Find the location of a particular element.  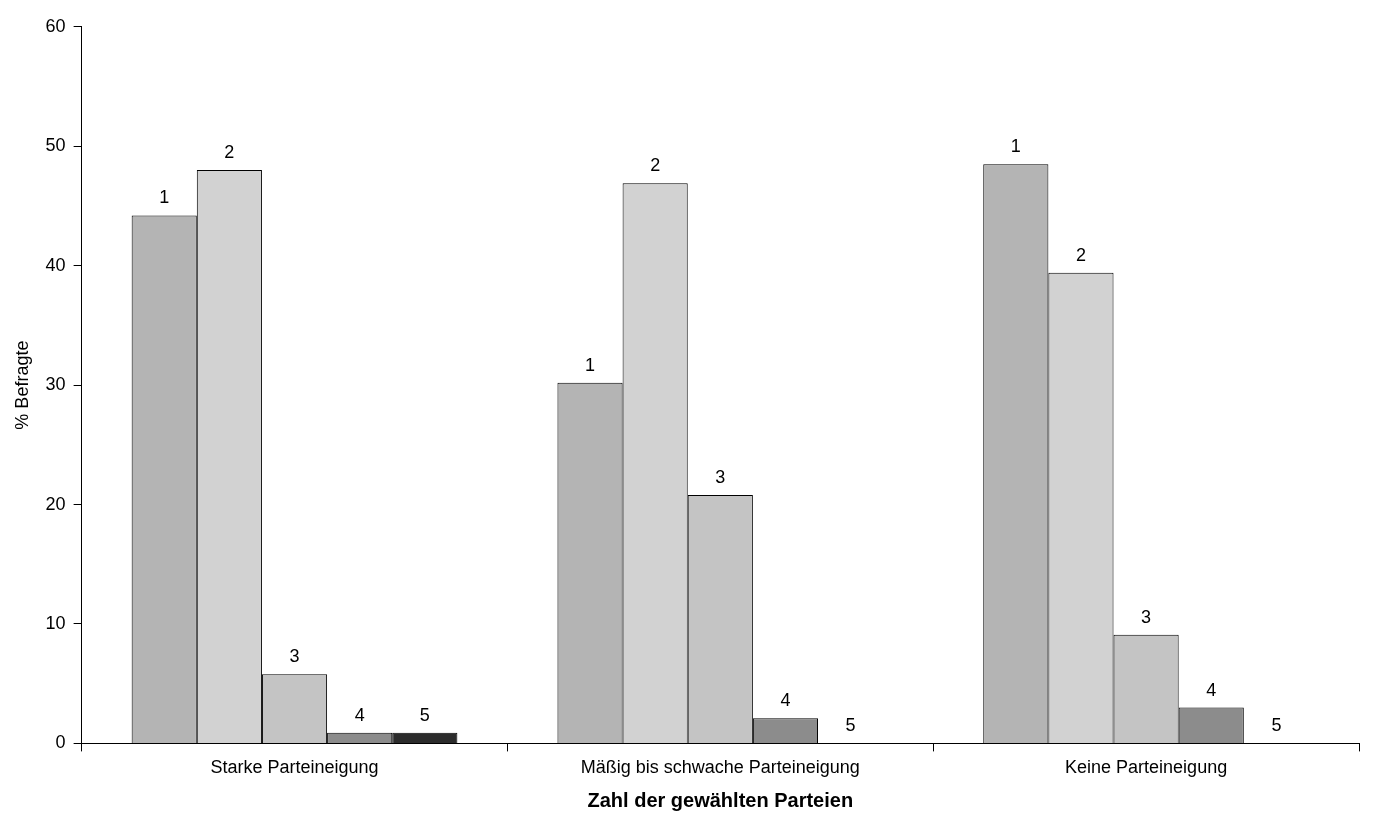

x-tick-label: Keine Parteineigung is located at coordinates (1146, 767).